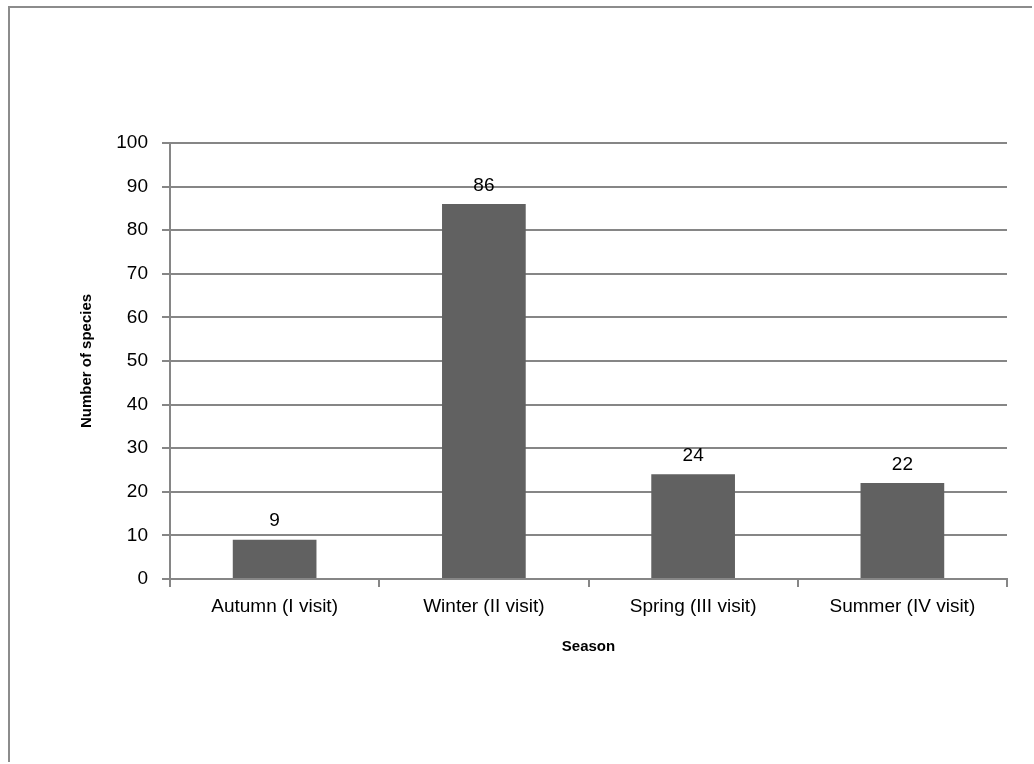 Image resolution: width=1034 pixels, height=764 pixels. I want to click on y-tick-label: 70, so click(137, 273).